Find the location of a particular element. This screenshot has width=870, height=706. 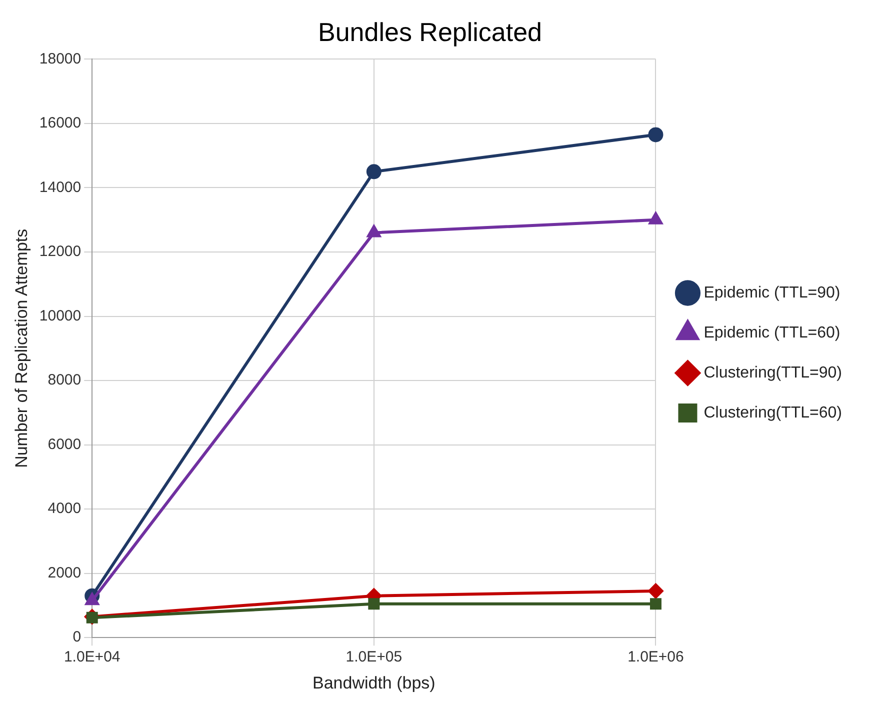

y-tick-label: 18000 is located at coordinates (60, 59).